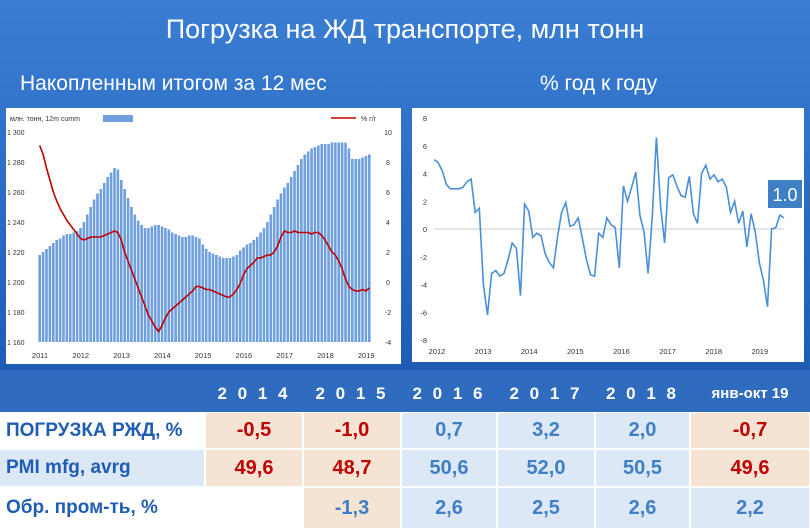 Image resolution: width=810 pixels, height=529 pixels. Describe the element at coordinates (388, 313) in the screenshot. I see `y-right-tick-label: -2` at that location.